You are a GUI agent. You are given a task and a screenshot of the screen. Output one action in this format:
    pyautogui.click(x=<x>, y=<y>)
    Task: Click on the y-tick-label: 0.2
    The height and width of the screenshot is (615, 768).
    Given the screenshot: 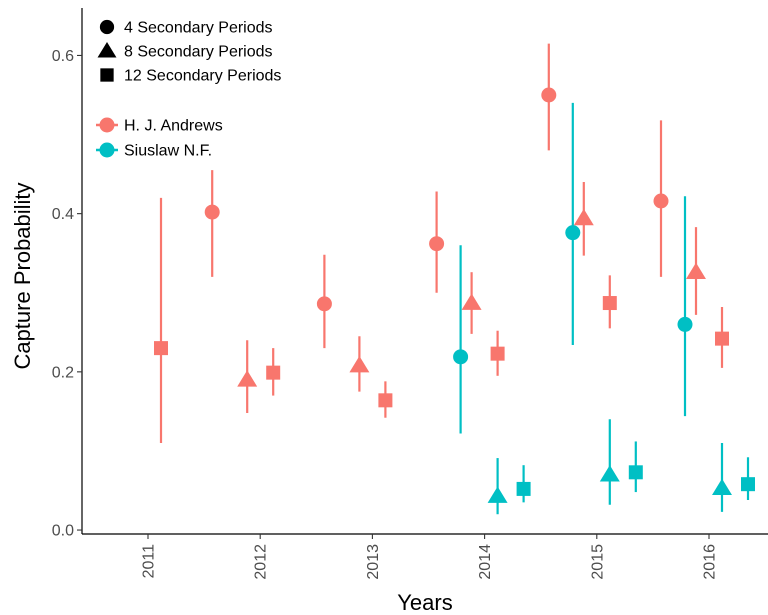 What is the action you would take?
    pyautogui.click(x=63, y=372)
    